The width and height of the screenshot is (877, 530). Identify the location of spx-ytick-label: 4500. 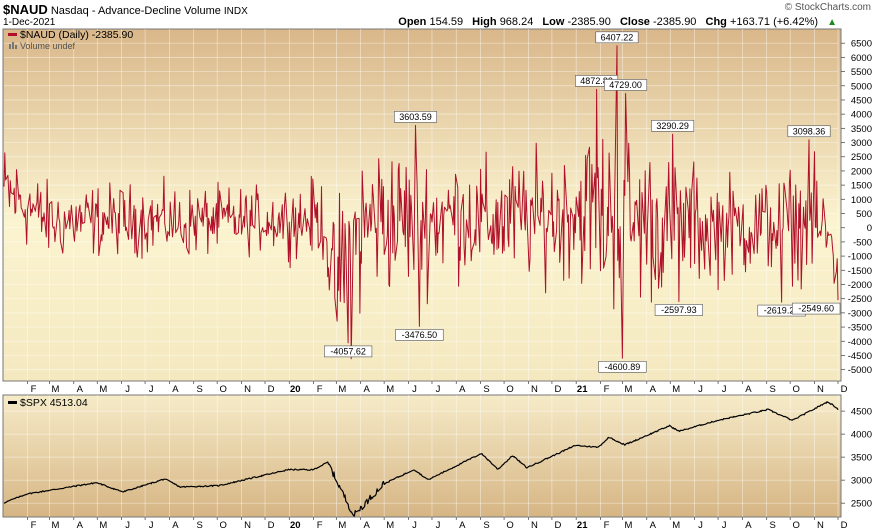
(861, 412).